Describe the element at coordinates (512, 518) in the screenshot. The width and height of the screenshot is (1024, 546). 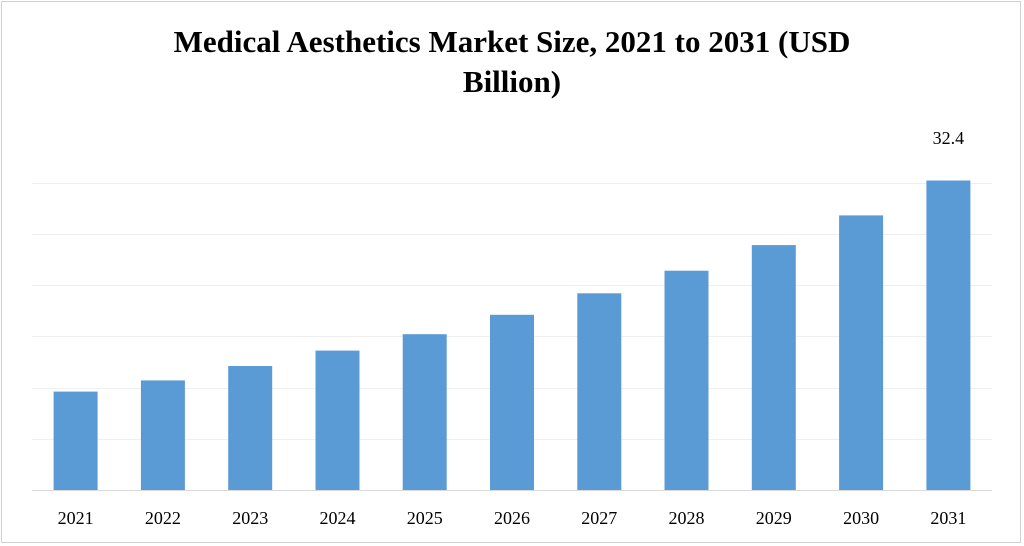
I see `x-tick-label-2026: 2026` at that location.